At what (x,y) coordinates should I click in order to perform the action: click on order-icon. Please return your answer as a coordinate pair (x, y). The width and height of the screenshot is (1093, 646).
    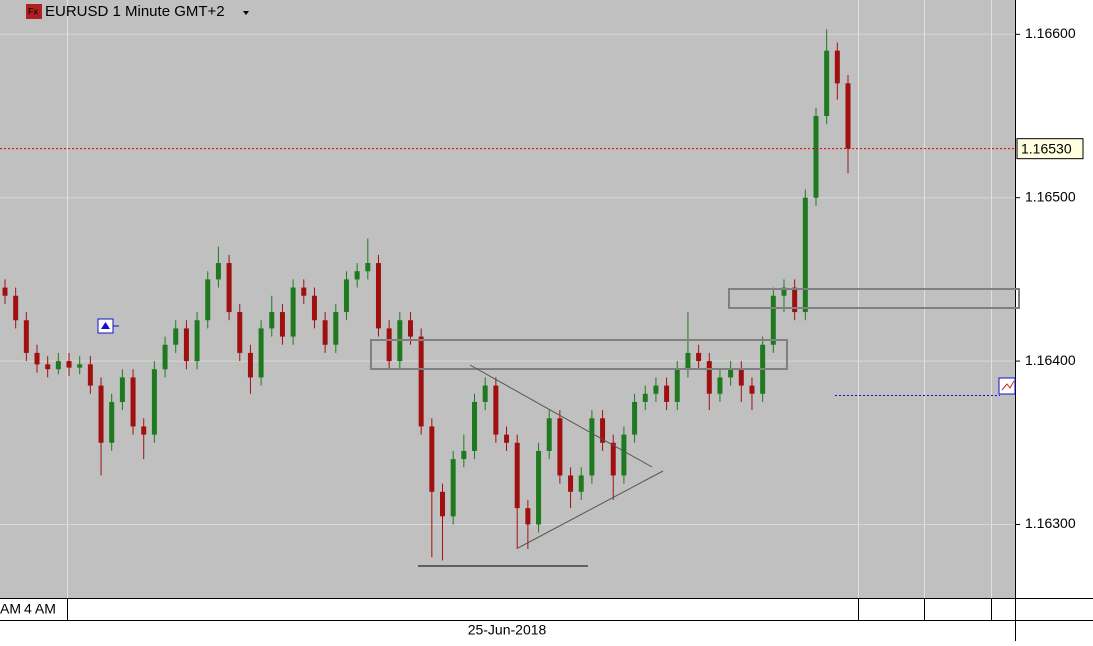
    Looking at the image, I should click on (1007, 386).